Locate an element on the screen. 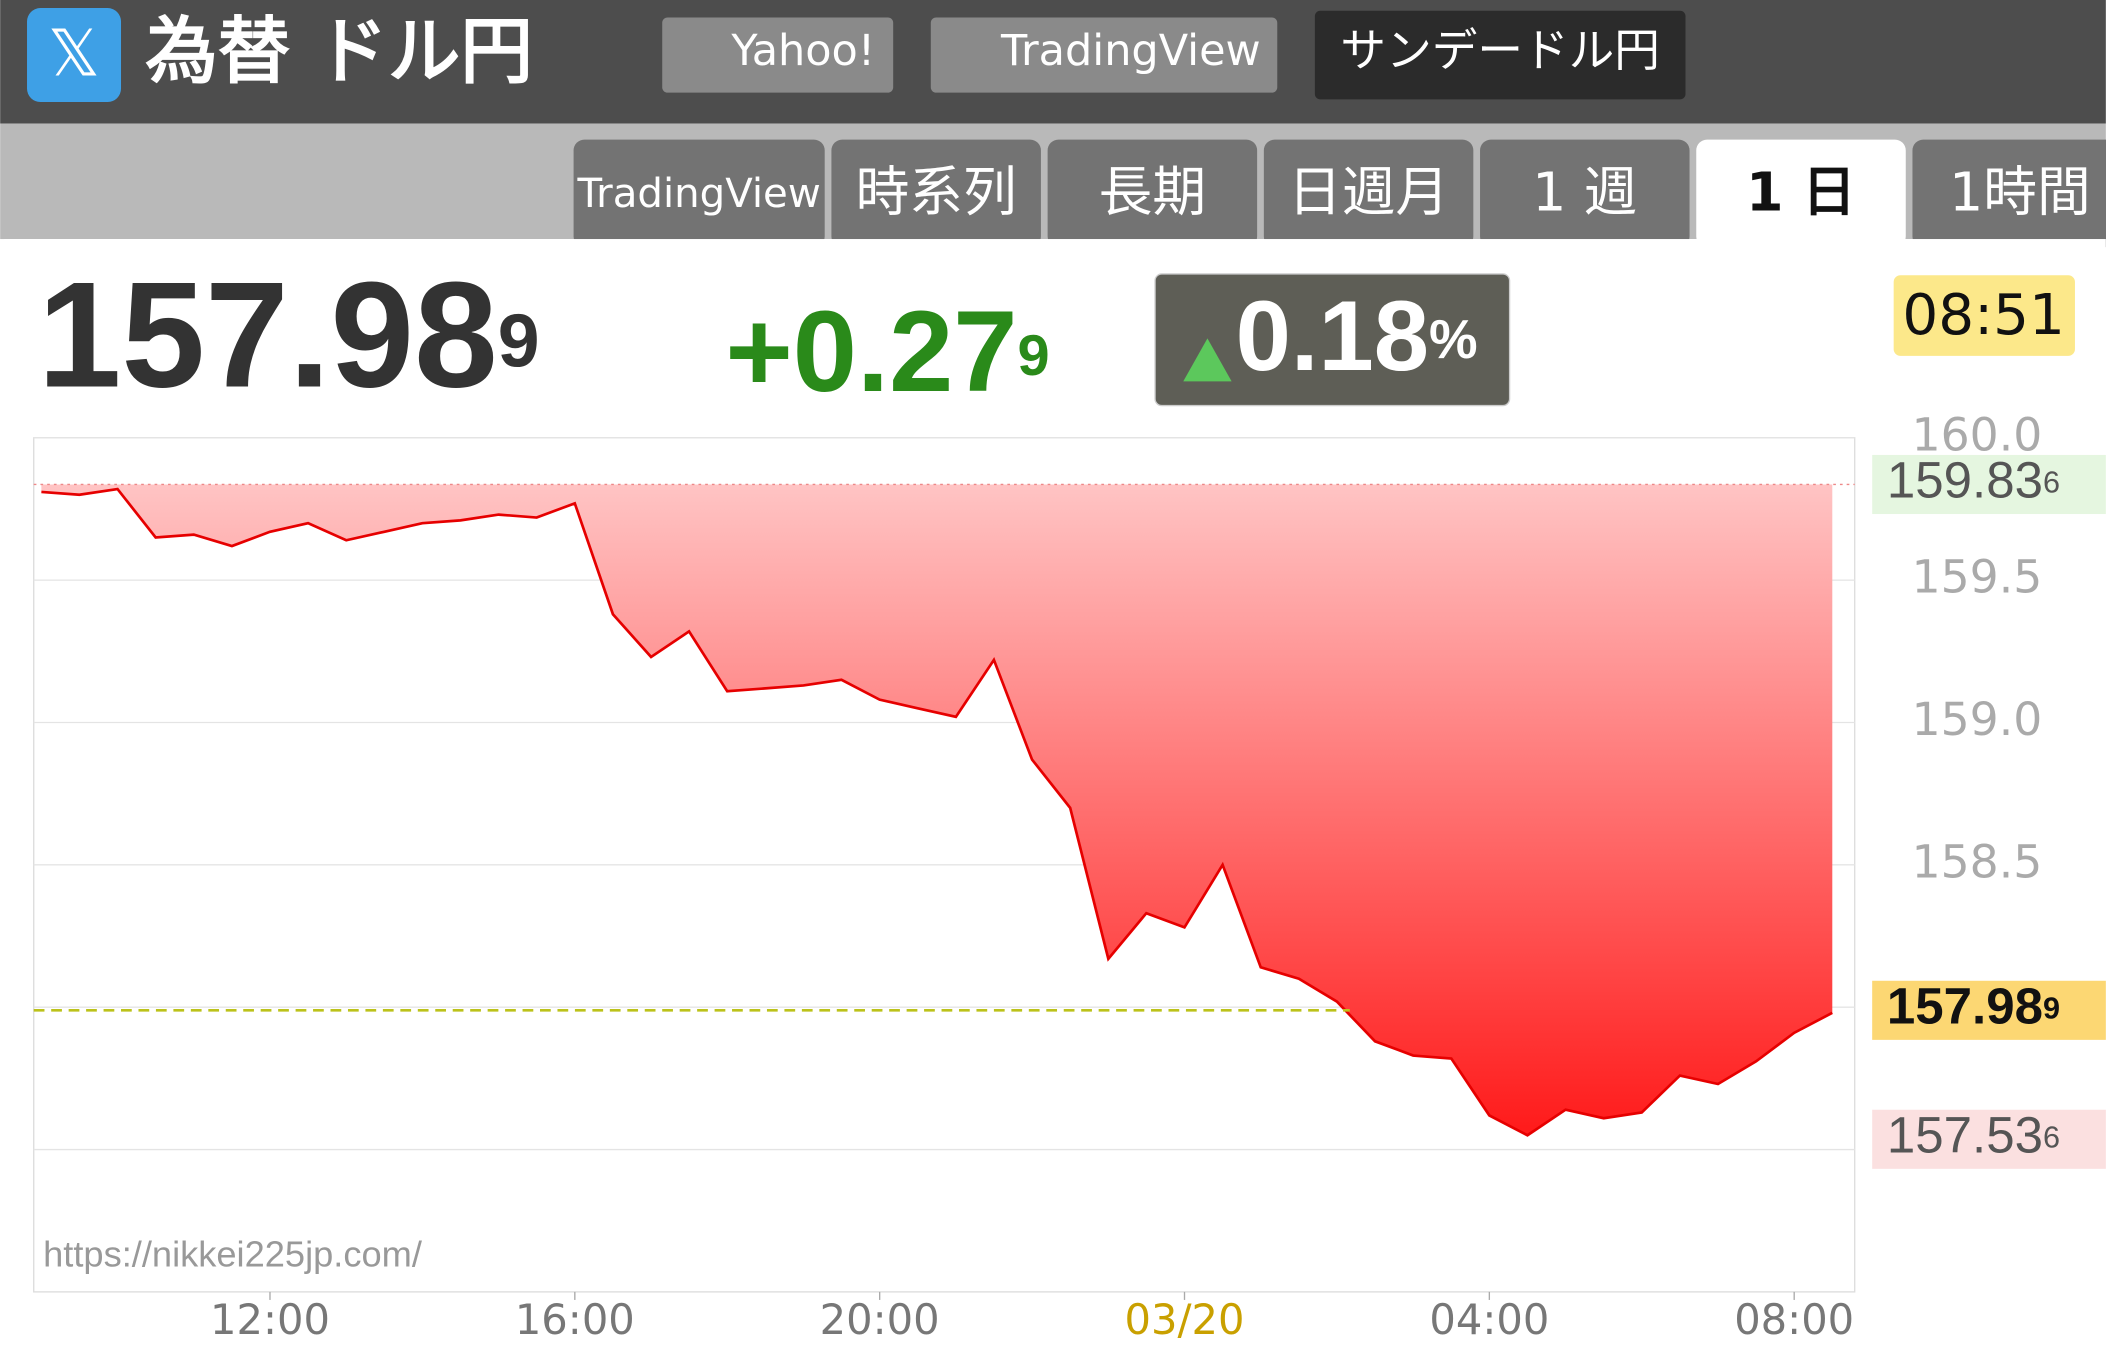  pct-badge is located at coordinates (1332, 340).